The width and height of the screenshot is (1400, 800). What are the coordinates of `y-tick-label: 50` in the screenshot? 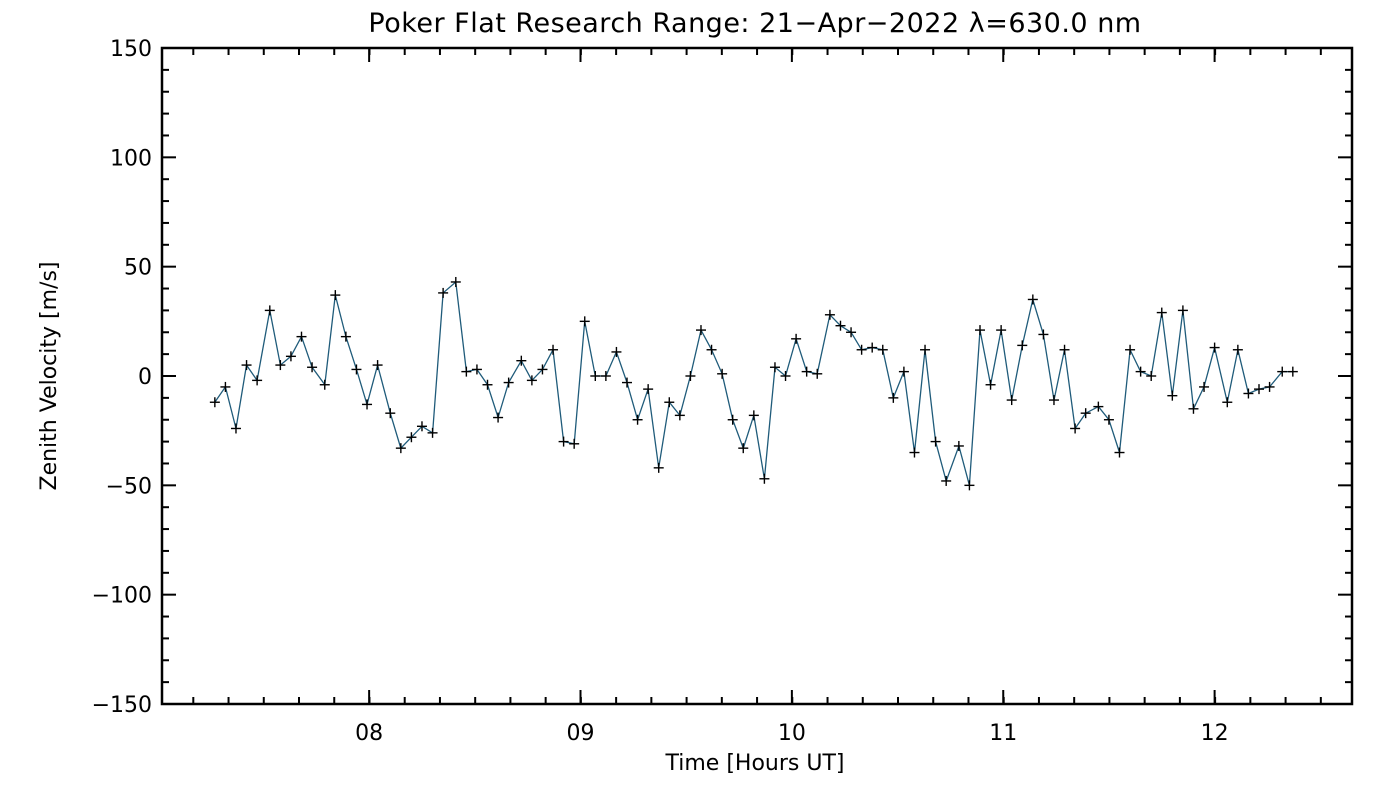 It's located at (138, 268).